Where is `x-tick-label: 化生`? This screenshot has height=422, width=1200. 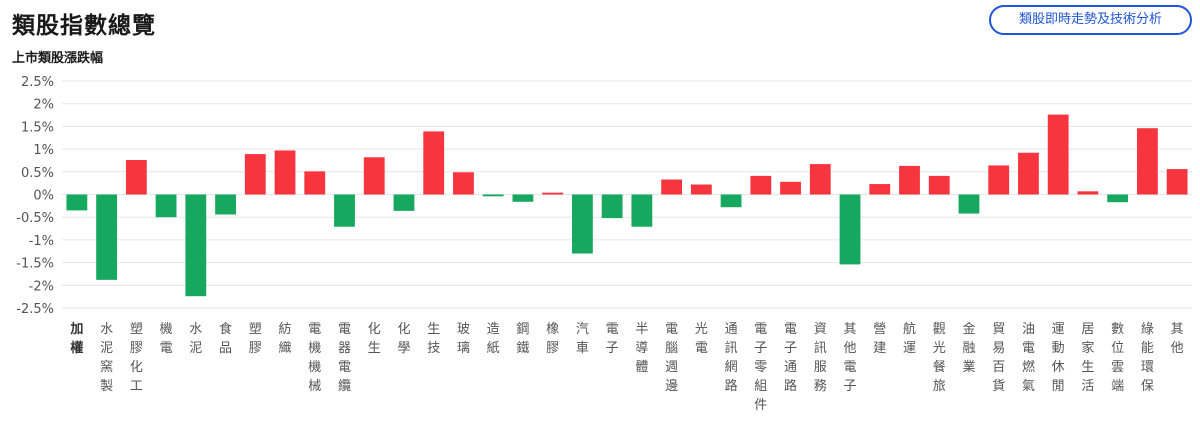
x-tick-label: 化生 is located at coordinates (374, 339).